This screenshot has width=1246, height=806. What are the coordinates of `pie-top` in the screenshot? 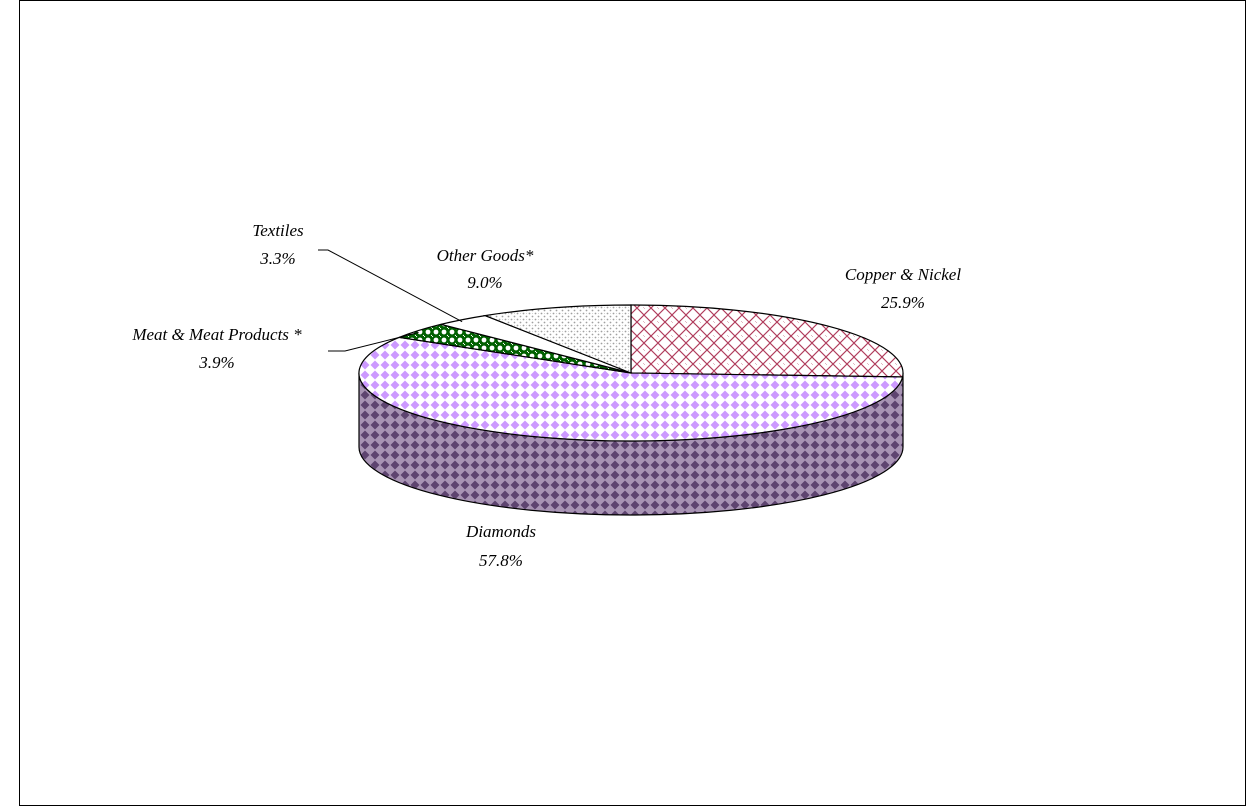 It's located at (631, 373).